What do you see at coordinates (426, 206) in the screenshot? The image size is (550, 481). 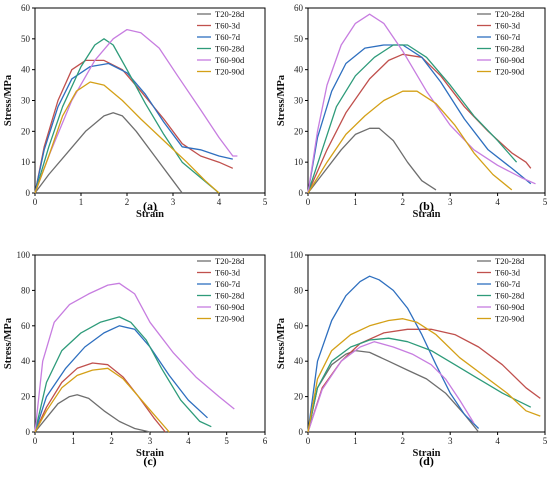 I see `panel-label: (b)` at bounding box center [426, 206].